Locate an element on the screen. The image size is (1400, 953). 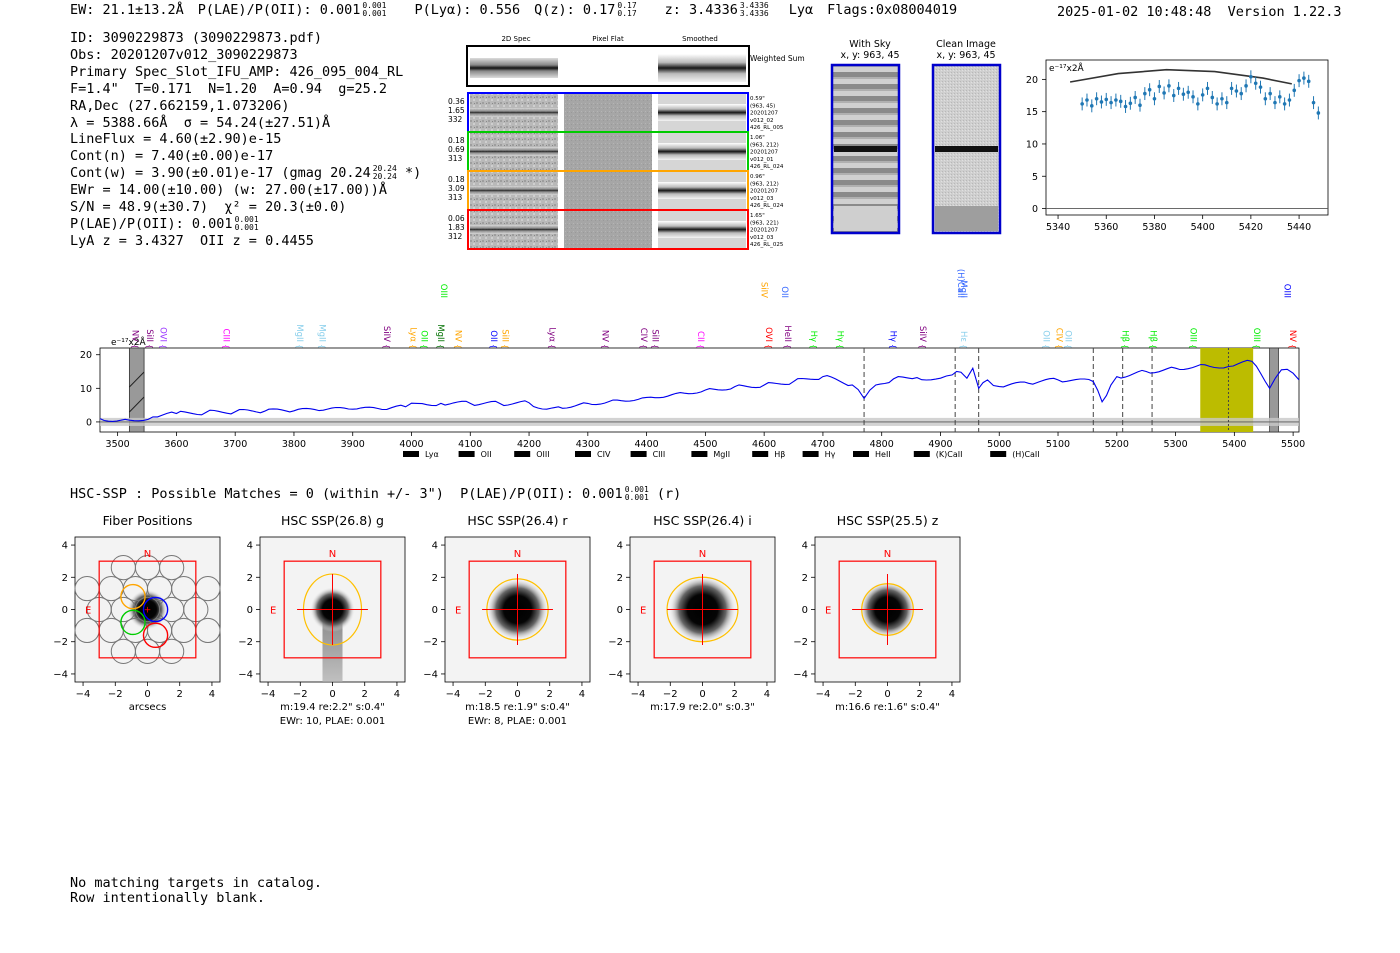
zoom-spectrum-chart: e⁻¹⁷x2Å 5340 5360 5380 5400 5420 5440 0 5 10 15 20 is located at coordinates (1177, 146).